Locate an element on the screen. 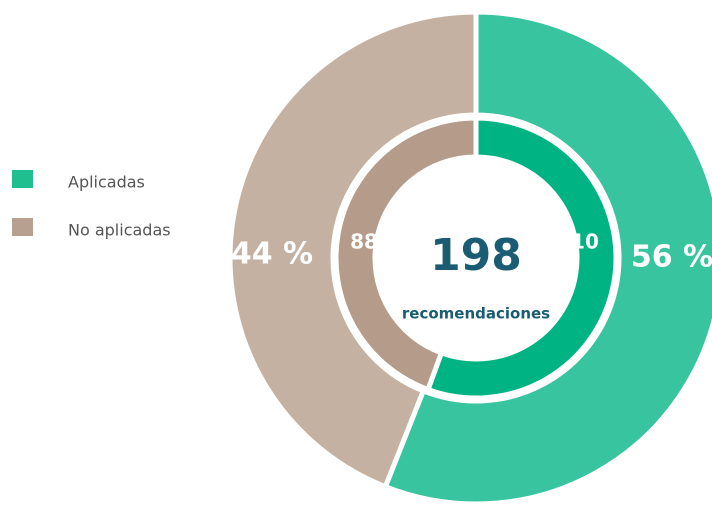 This screenshot has width=712, height=509. center-label: recomendaciones is located at coordinates (476, 314).